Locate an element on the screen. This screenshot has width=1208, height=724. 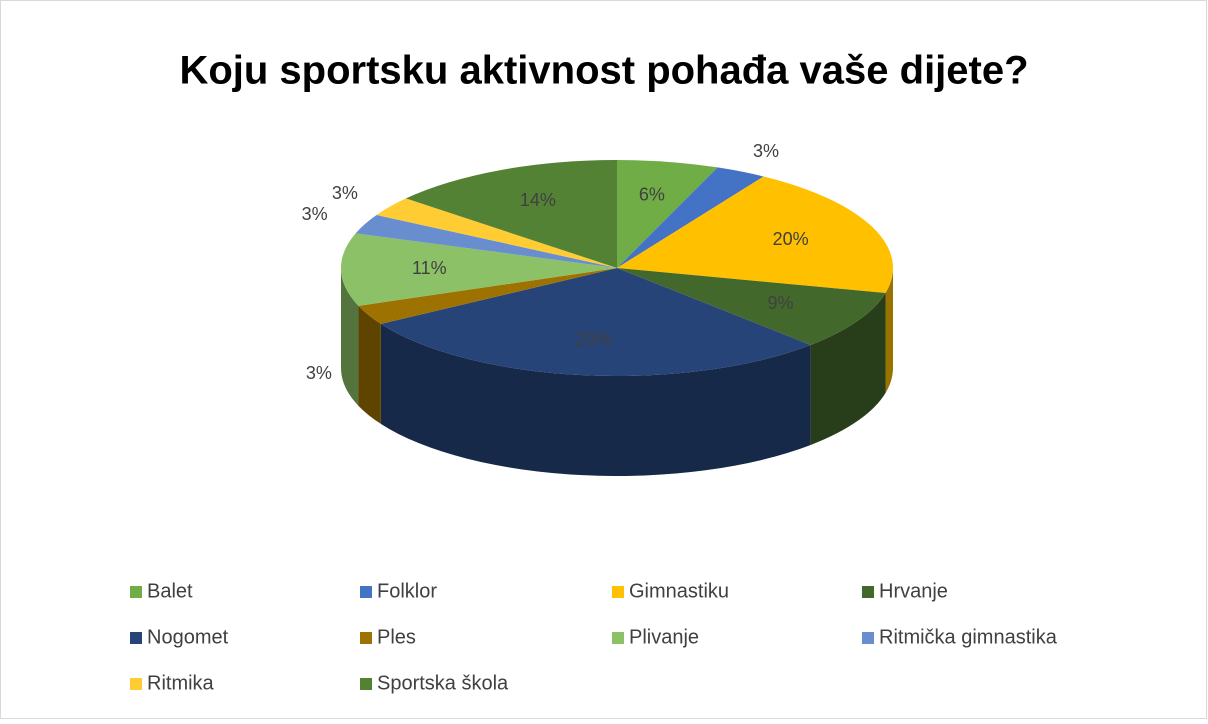
legend-label: Balet is located at coordinates (170, 591).